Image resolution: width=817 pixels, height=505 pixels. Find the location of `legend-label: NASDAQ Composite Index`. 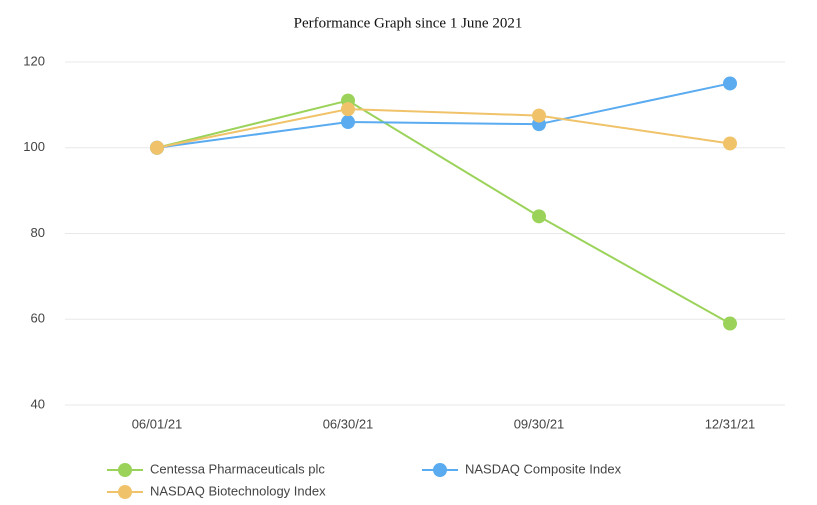

legend-label: NASDAQ Composite Index is located at coordinates (543, 468).